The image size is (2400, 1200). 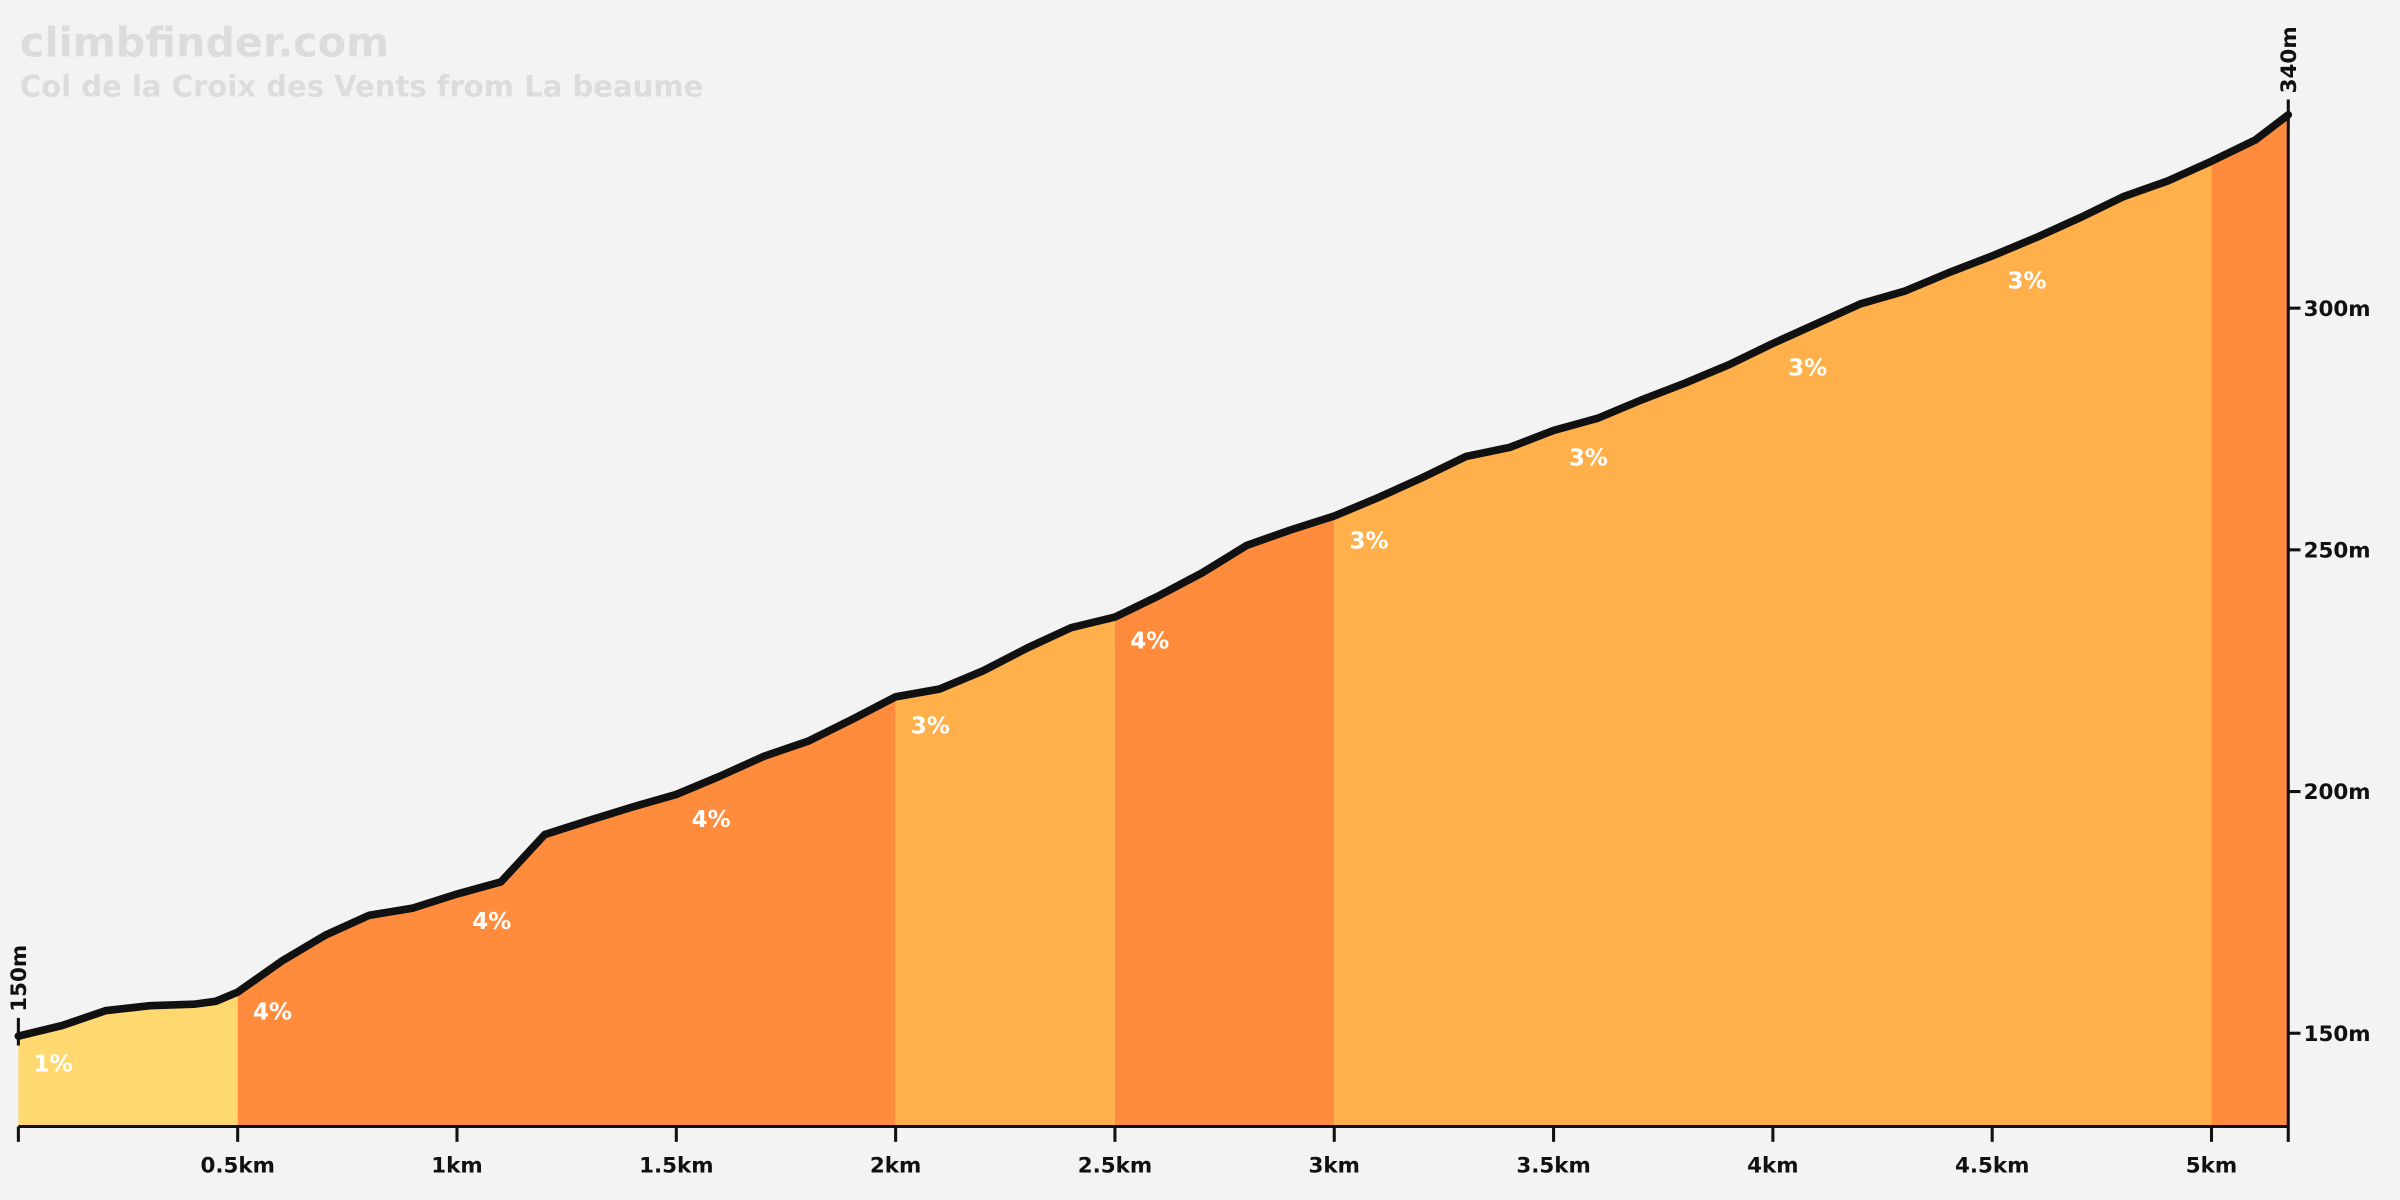 What do you see at coordinates (2289, 59) in the screenshot?
I see `end-label: 340m` at bounding box center [2289, 59].